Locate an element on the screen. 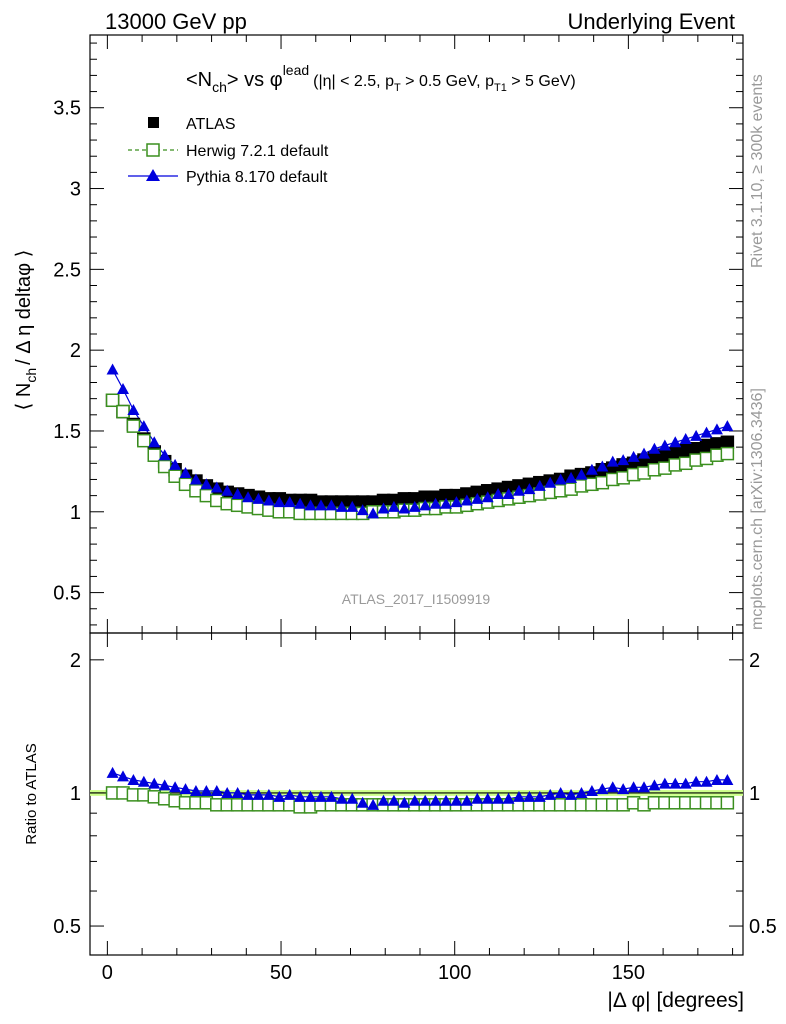 This screenshot has height=1024, width=786. title-sub: ch is located at coordinates (219, 87).